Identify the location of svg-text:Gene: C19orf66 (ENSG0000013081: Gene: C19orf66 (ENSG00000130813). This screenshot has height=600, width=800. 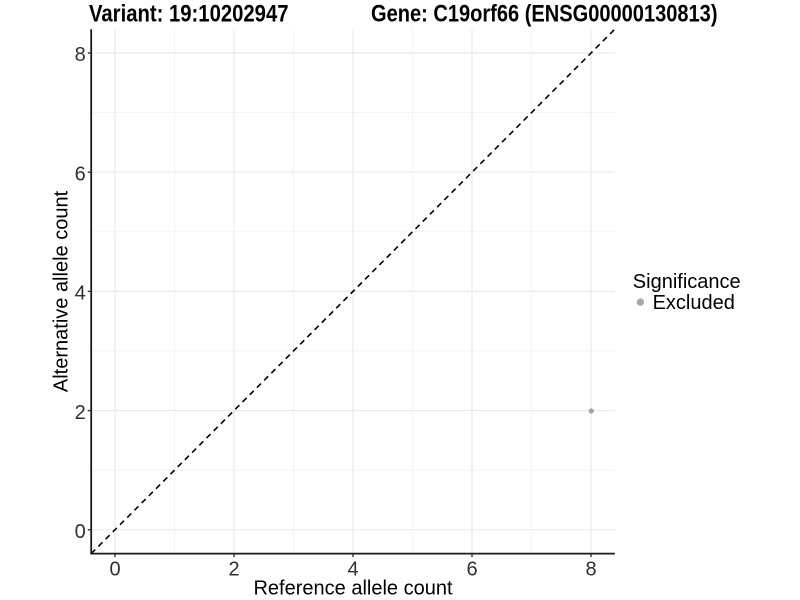
(544, 14).